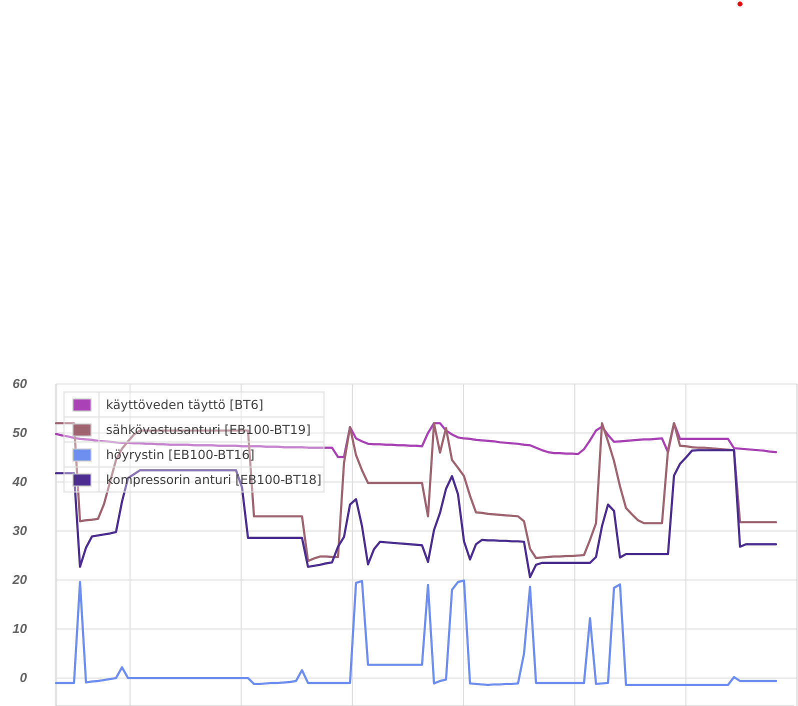 Image resolution: width=798 pixels, height=706 pixels. Describe the element at coordinates (20, 384) in the screenshot. I see `y-tick-label: 60` at that location.